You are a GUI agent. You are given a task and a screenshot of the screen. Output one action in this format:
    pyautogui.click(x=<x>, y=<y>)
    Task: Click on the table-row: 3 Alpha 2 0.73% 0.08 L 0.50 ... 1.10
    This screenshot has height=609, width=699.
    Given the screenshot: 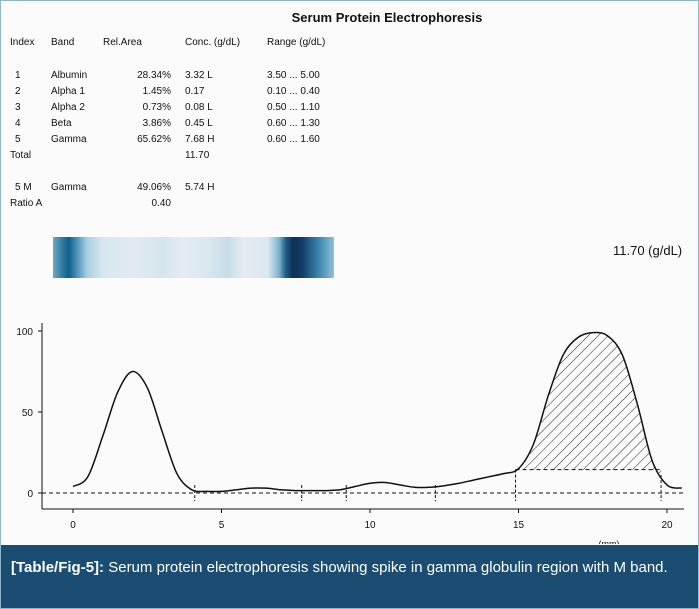 What is the action you would take?
    pyautogui.click(x=193, y=107)
    